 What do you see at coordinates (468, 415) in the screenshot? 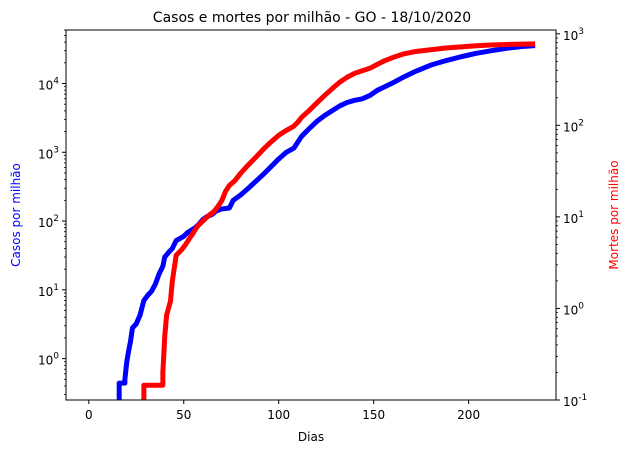
I see `x-tick-label: 200` at bounding box center [468, 415].